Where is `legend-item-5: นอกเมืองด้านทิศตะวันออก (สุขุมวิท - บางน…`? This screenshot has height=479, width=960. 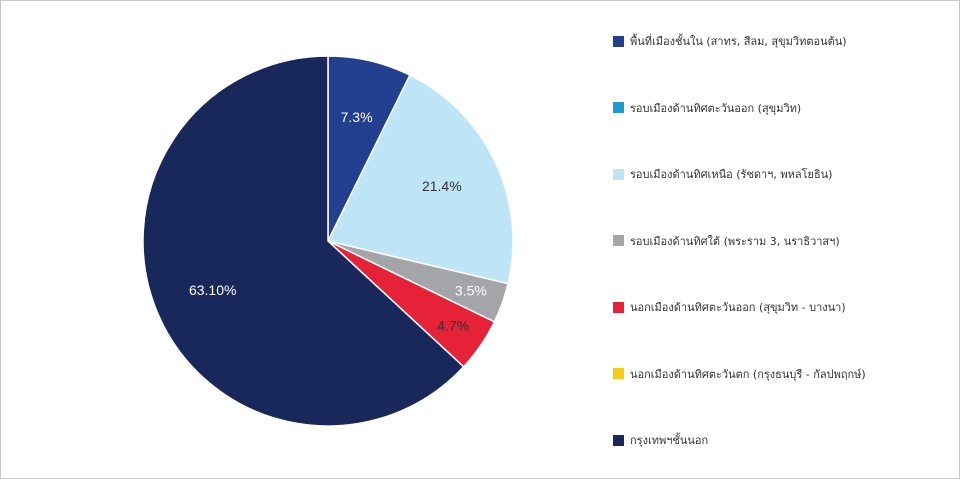 legend-item-5: นอกเมืองด้านทิศตะวันออก (สุขุมวิท - บางน… is located at coordinates (729, 307).